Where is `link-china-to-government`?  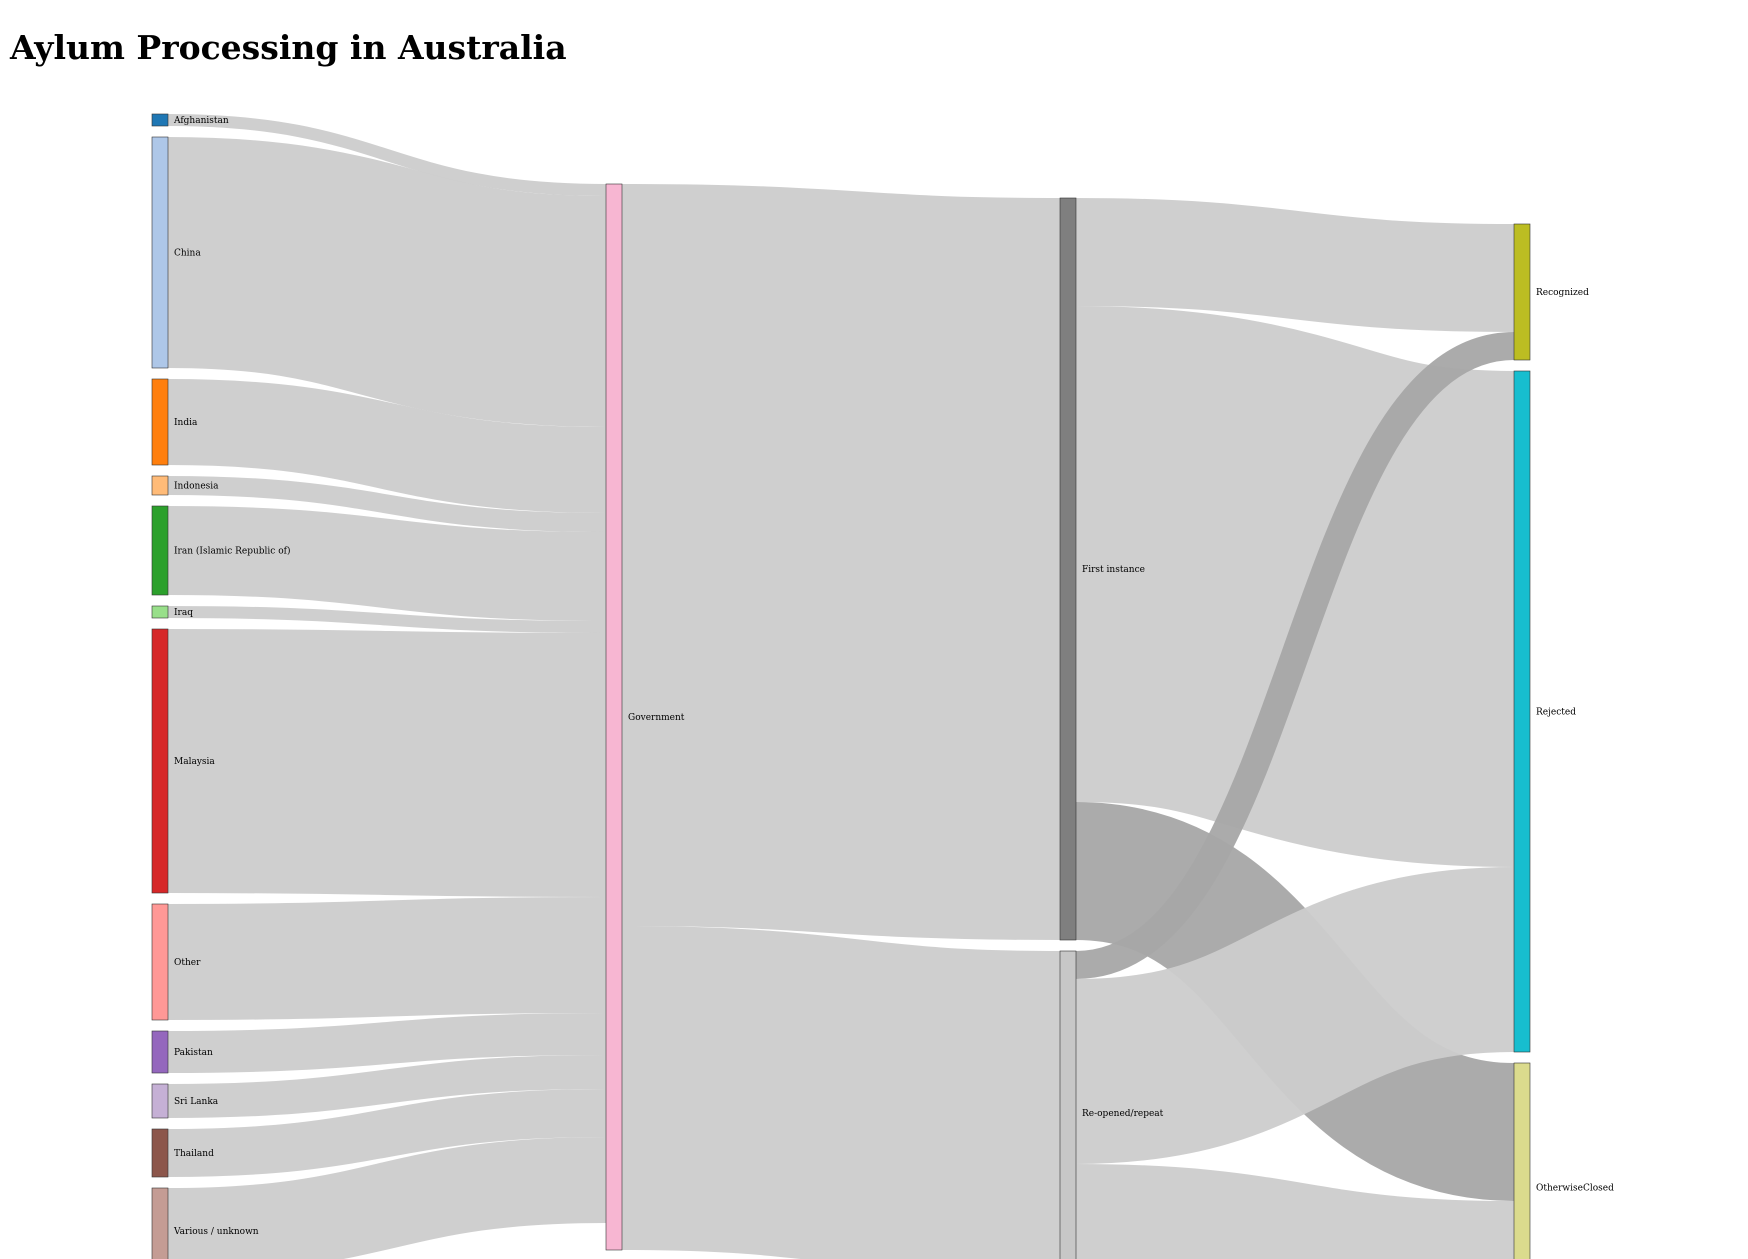 link-china-to-government is located at coordinates (387, 282).